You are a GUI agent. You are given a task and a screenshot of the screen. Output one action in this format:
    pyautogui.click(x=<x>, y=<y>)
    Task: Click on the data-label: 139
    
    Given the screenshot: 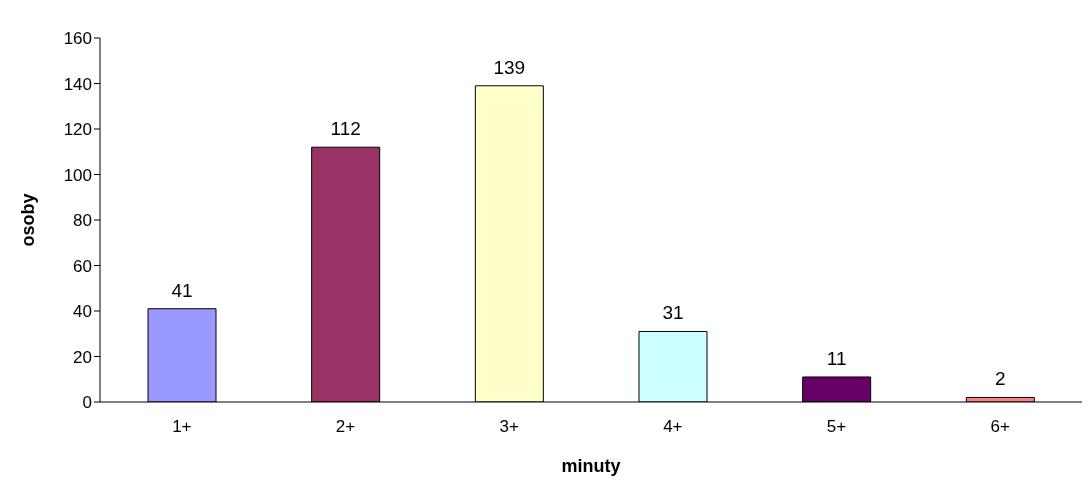 What is the action you would take?
    pyautogui.click(x=509, y=67)
    